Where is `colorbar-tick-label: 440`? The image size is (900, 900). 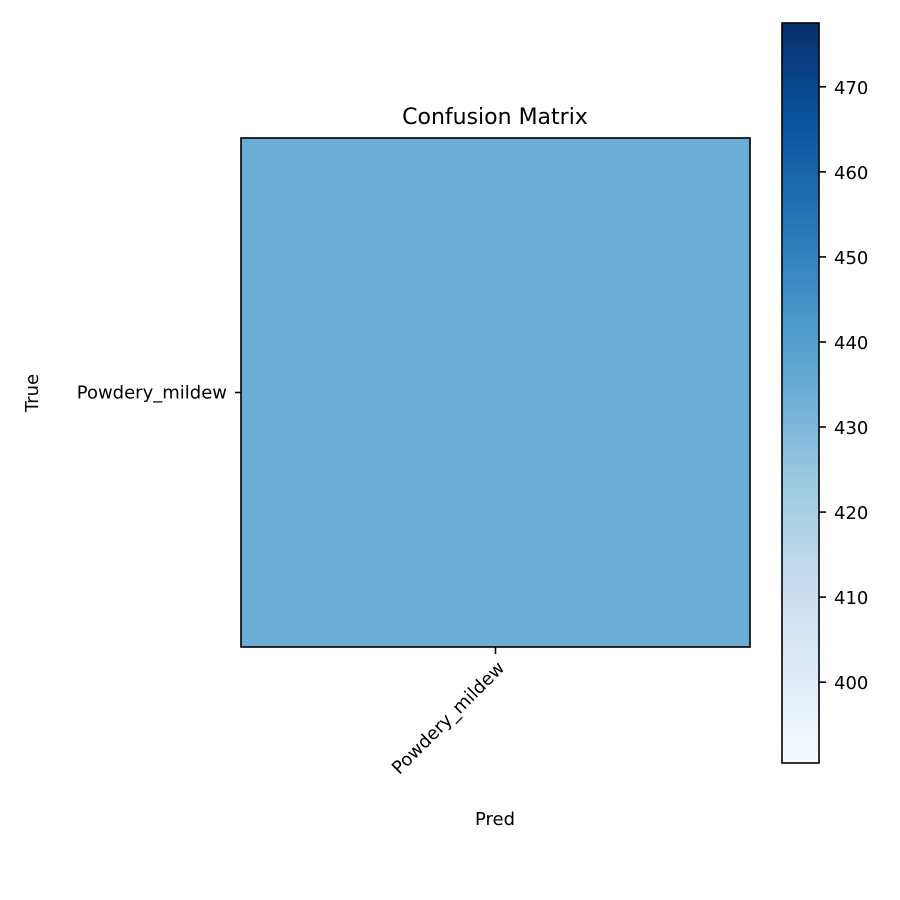 colorbar-tick-label: 440 is located at coordinates (851, 343).